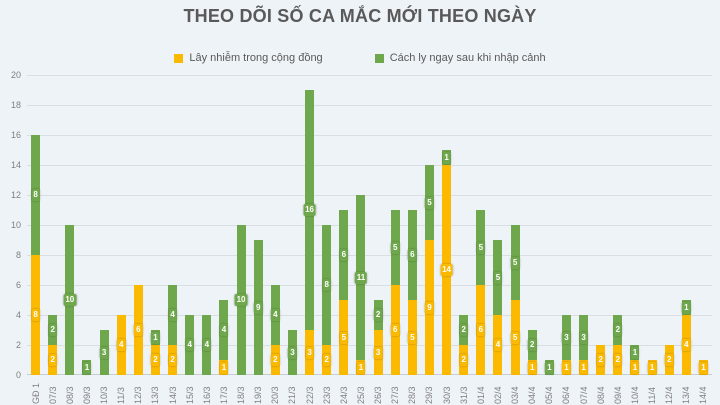 This screenshot has width=720, height=405. I want to click on data-label: 14, so click(447, 270).